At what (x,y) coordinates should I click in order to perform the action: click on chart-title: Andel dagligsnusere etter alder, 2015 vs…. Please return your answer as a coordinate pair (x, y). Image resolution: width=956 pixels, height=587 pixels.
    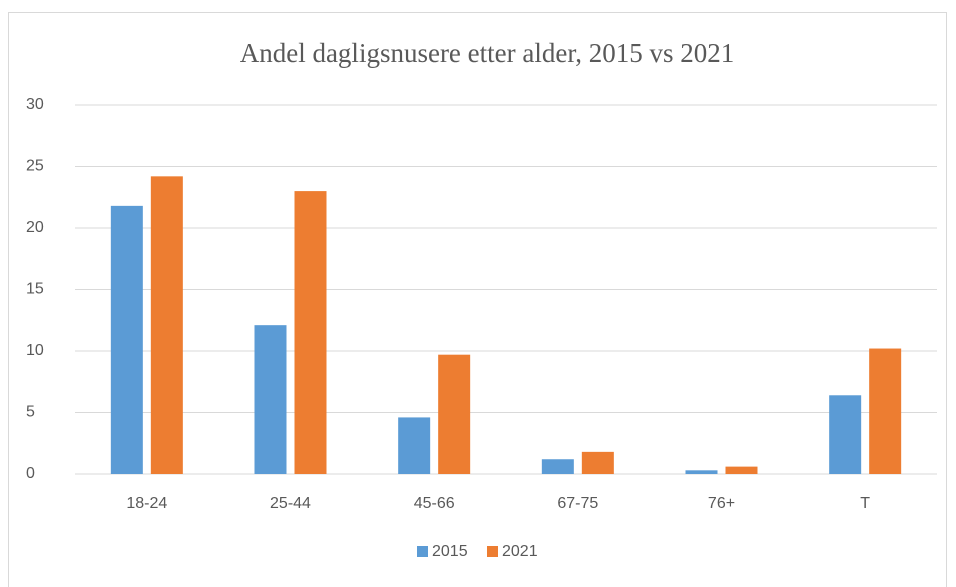
    Looking at the image, I should click on (487, 53).